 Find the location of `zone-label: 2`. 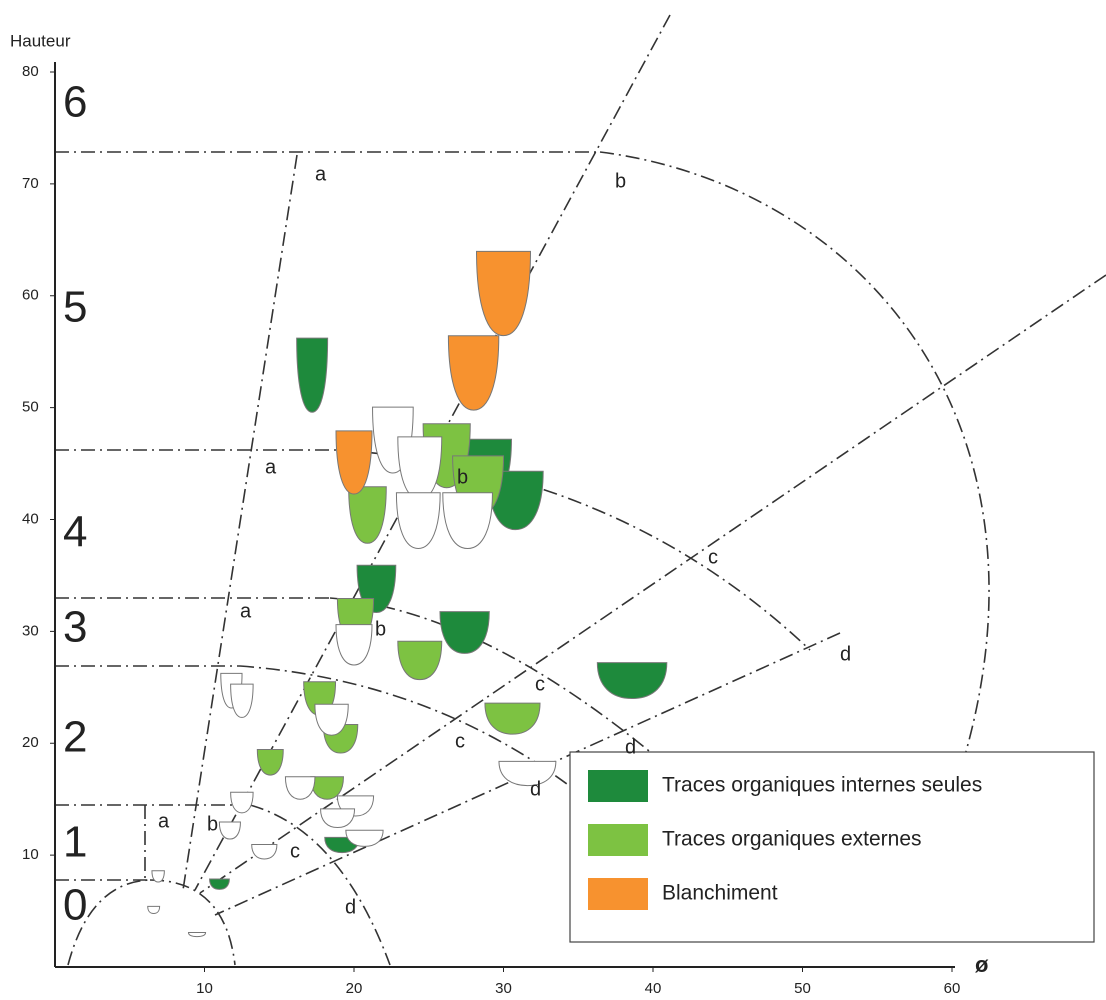

zone-label: 2 is located at coordinates (75, 737).